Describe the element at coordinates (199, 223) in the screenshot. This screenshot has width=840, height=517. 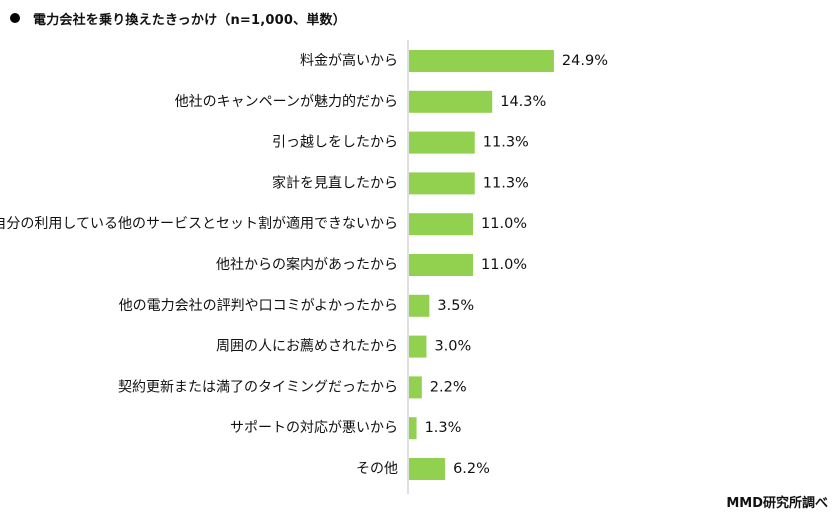
I see `category-label: 自分の利用している他のサービスとセット割が適用できないから` at that location.